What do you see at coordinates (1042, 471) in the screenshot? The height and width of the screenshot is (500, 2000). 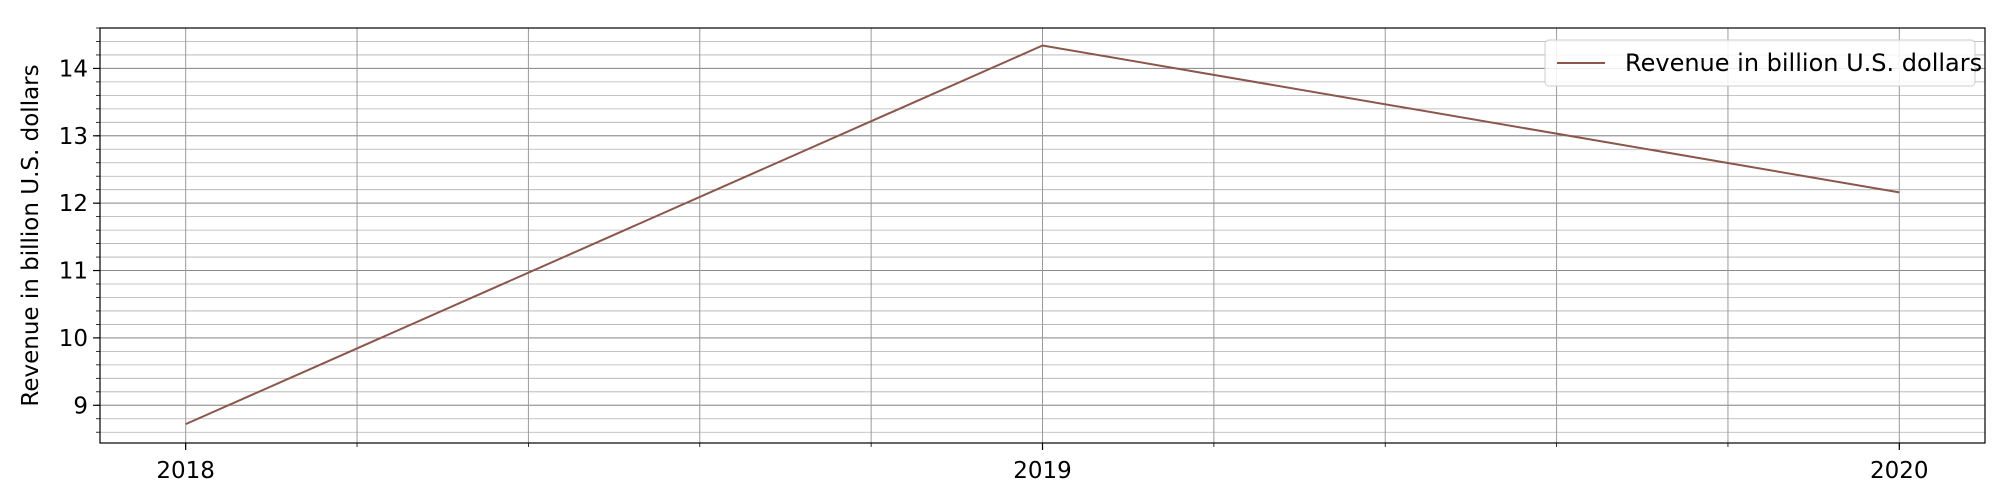 I see `x-tick-label: 2019` at bounding box center [1042, 471].